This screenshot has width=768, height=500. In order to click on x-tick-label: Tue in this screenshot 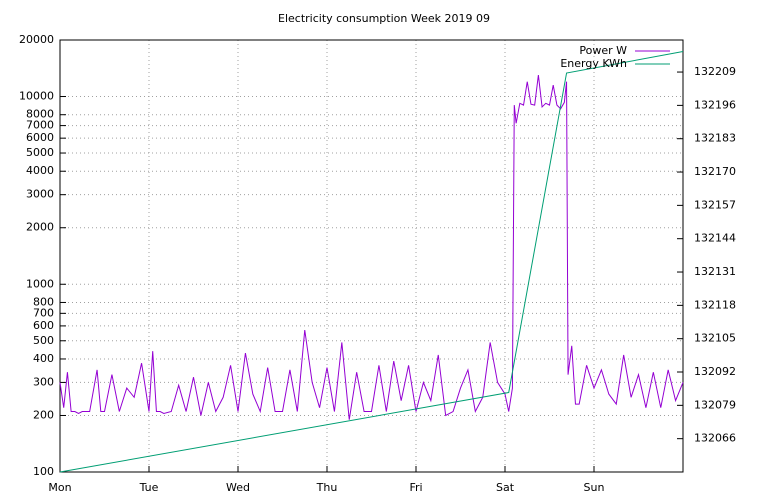, I will do `click(149, 487)`.